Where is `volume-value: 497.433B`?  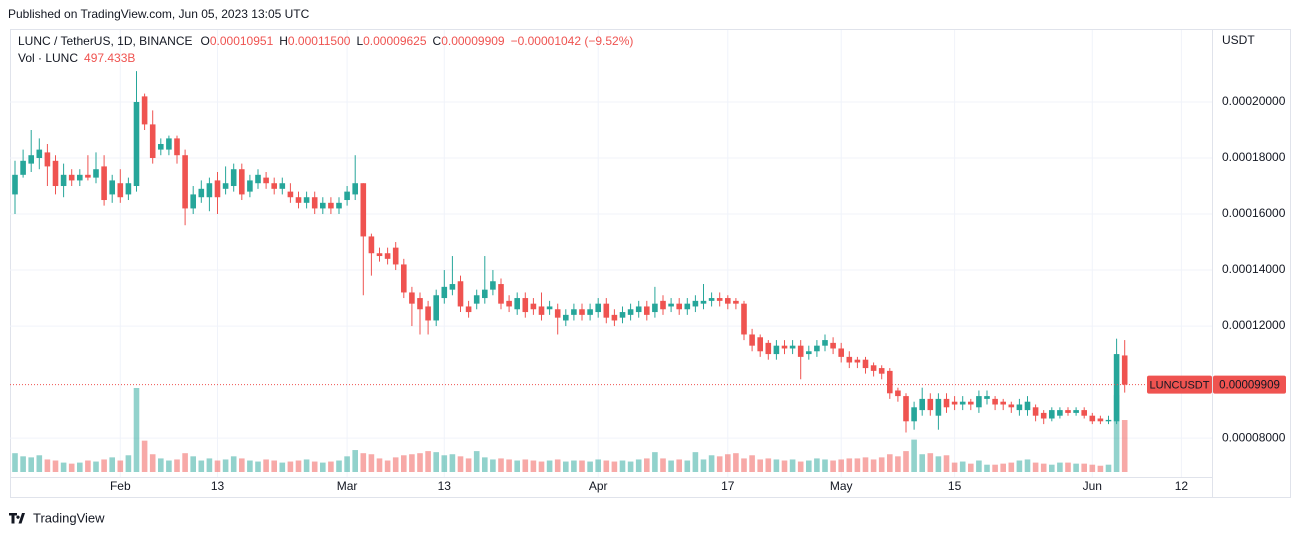 volume-value: 497.433B is located at coordinates (109, 58).